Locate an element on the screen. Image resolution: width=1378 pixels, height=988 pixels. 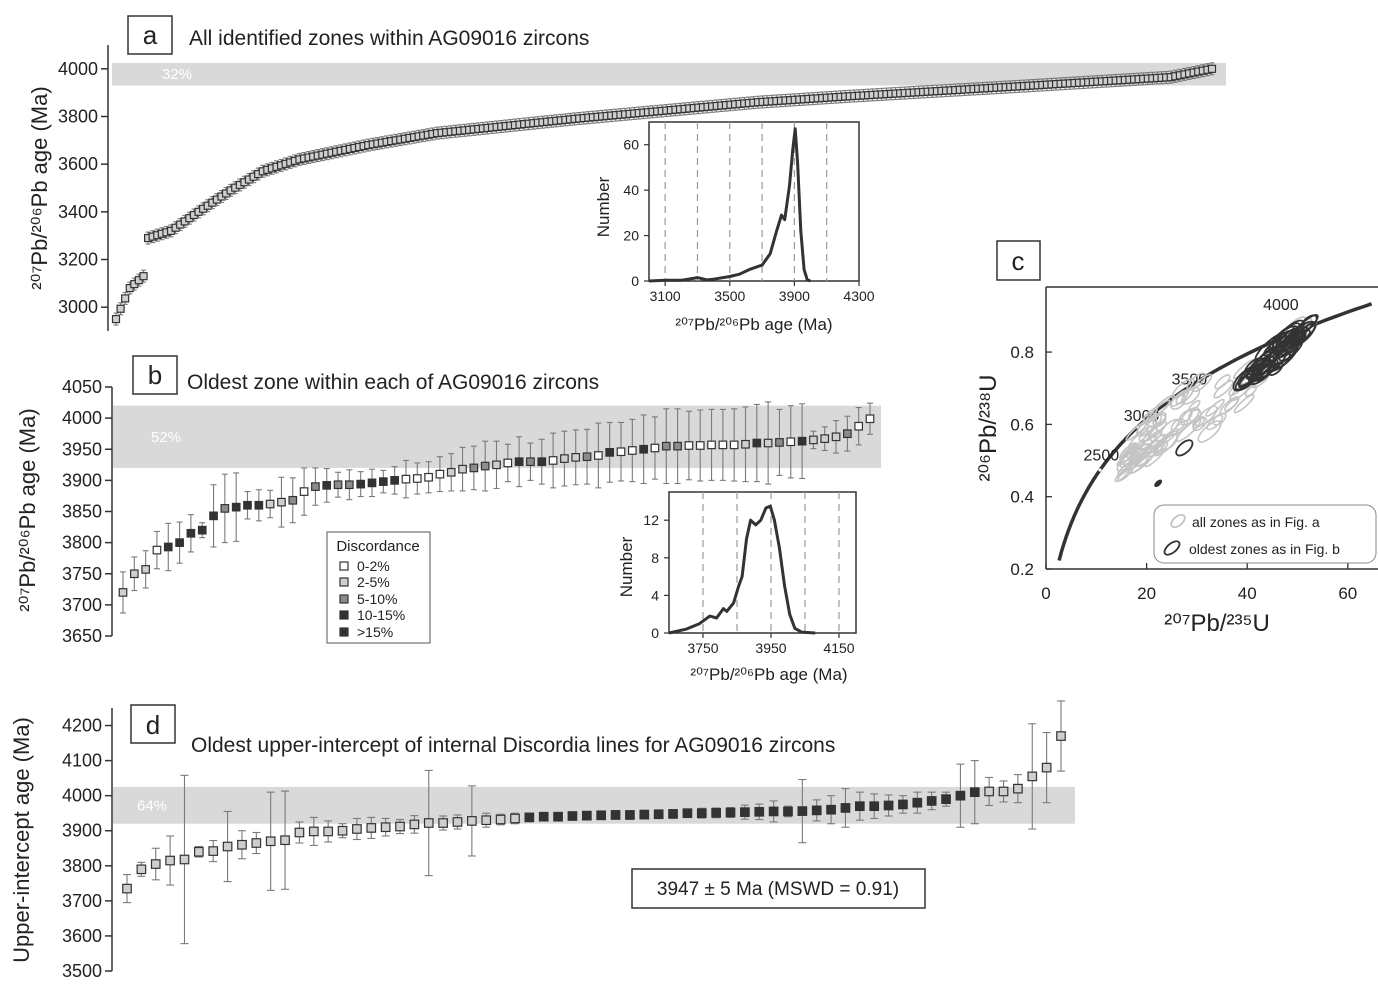
panel-c-x-tick-label: 20 is located at coordinates (1146, 593).